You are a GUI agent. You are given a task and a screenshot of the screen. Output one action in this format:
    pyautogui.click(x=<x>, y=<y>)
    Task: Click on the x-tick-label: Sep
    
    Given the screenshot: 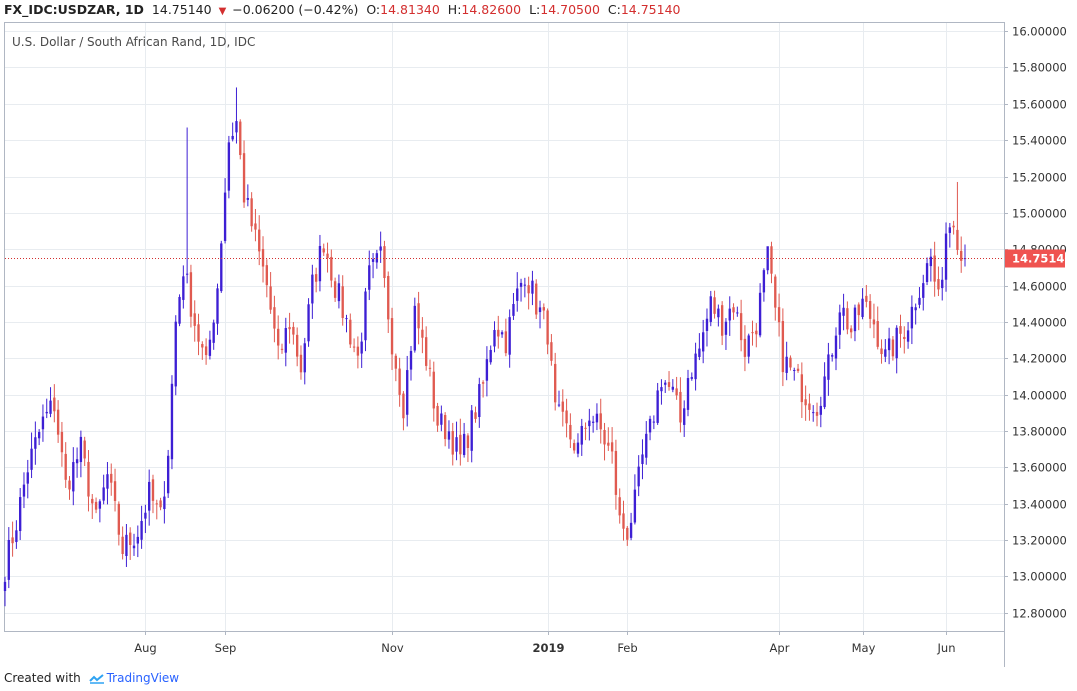 What is the action you would take?
    pyautogui.click(x=226, y=648)
    